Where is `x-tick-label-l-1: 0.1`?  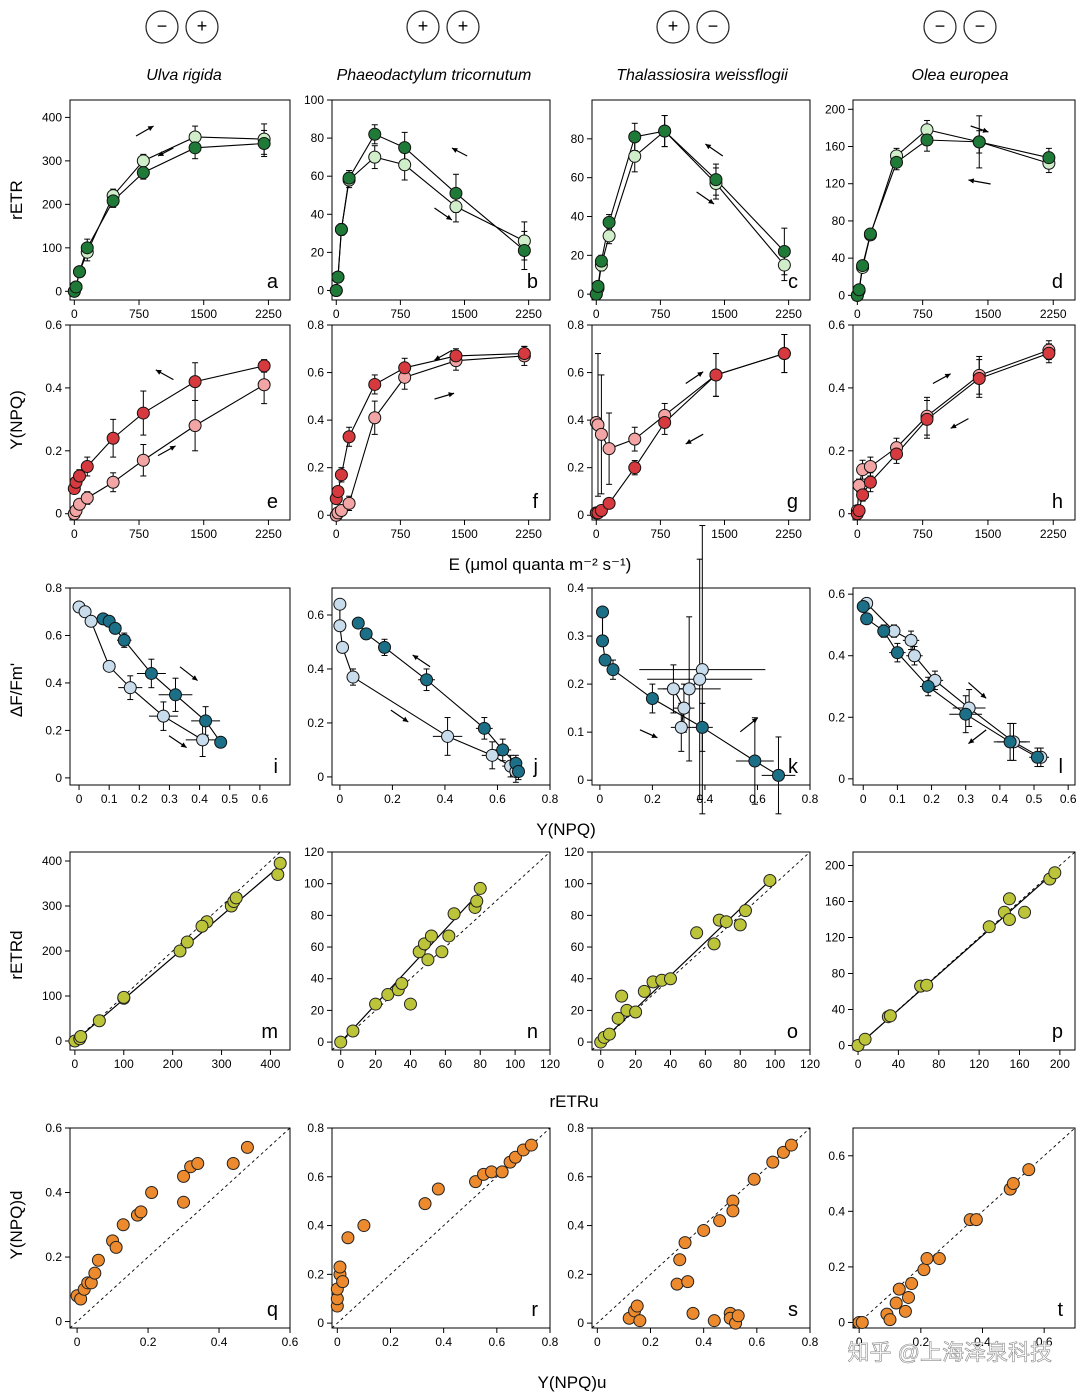 x-tick-label-l-1: 0.1 is located at coordinates (897, 799).